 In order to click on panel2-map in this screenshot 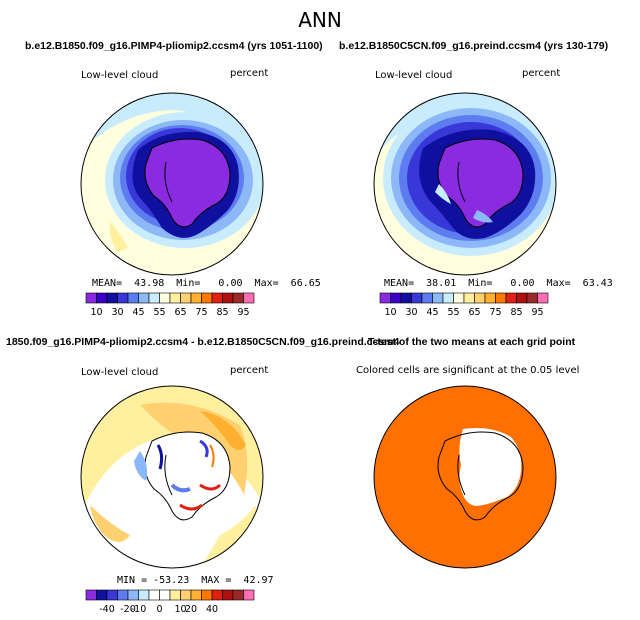, I will do `click(465, 184)`.